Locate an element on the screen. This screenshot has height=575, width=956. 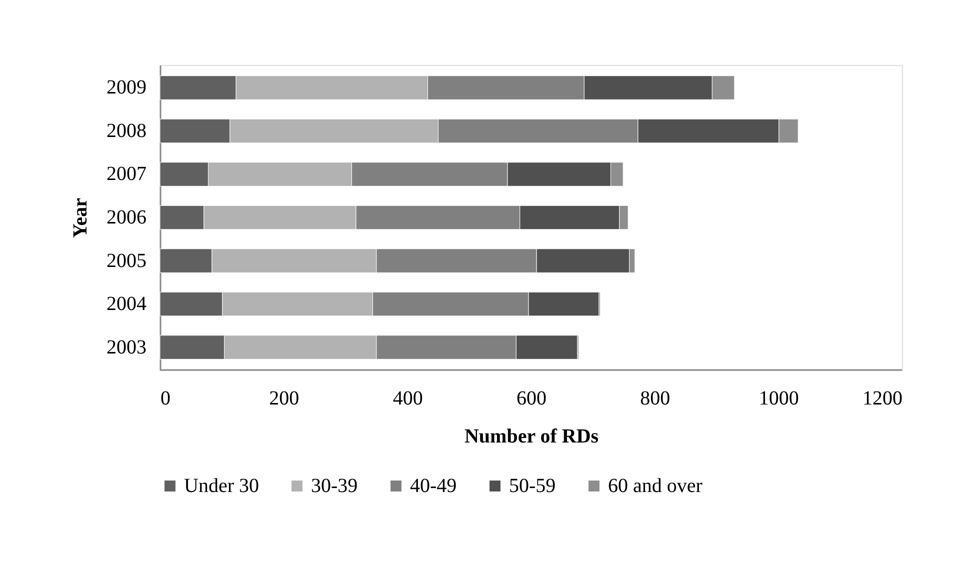
x-tick-label: 200 is located at coordinates (284, 399).